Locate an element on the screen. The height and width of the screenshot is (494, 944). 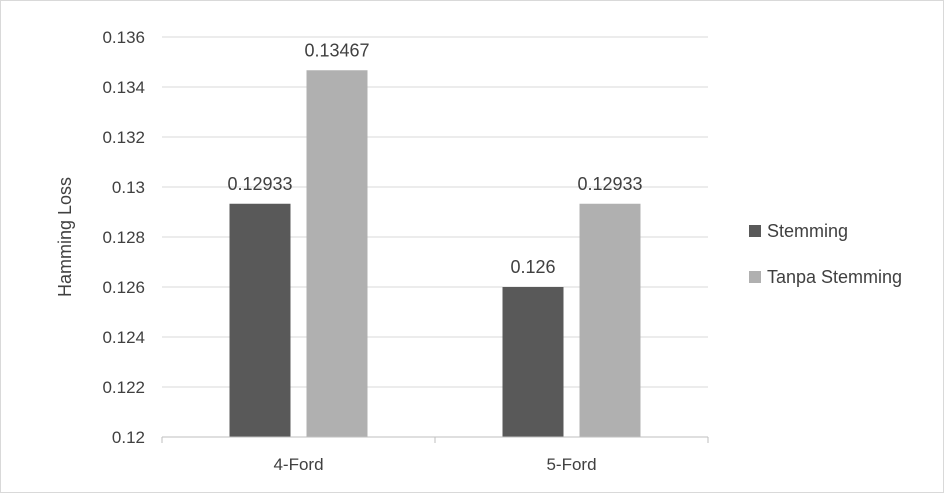
y-tick-label: 0.134 is located at coordinates (123, 87).